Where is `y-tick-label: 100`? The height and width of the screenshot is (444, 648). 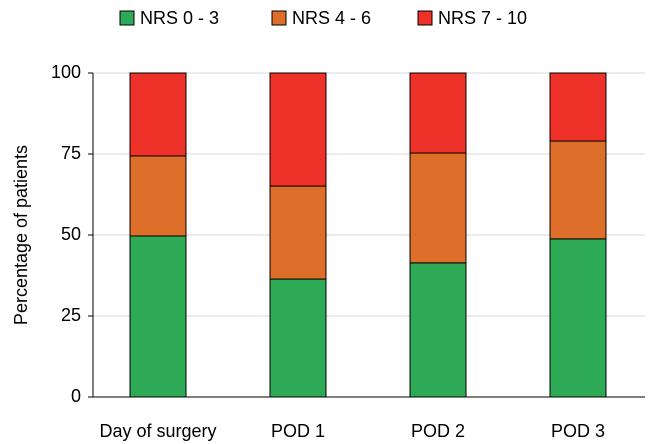 y-tick-label: 100 is located at coordinates (66, 72).